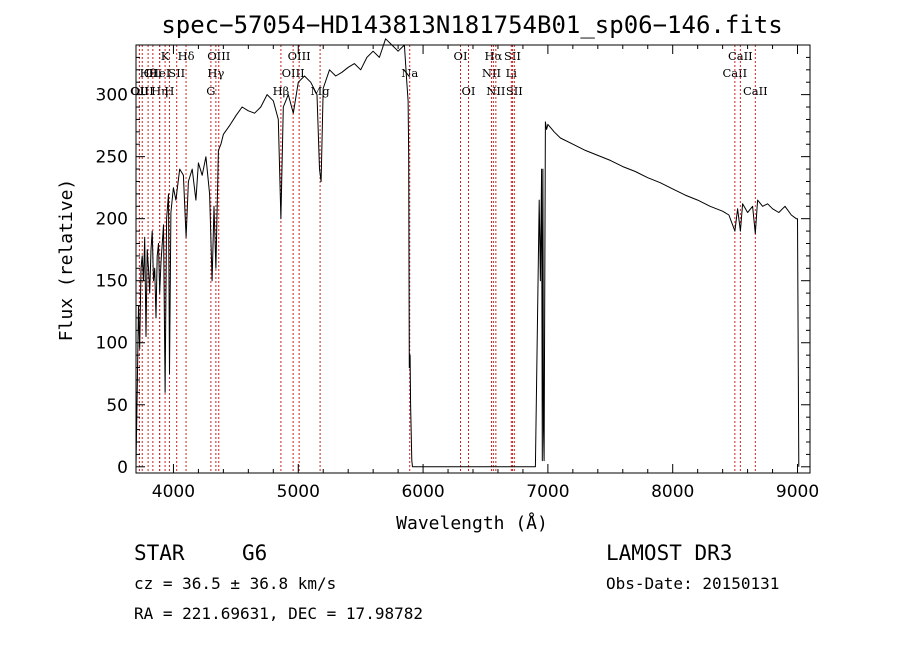 The height and width of the screenshot is (649, 900). Describe the element at coordinates (298, 492) in the screenshot. I see `x-tick-label: 5000` at that location.